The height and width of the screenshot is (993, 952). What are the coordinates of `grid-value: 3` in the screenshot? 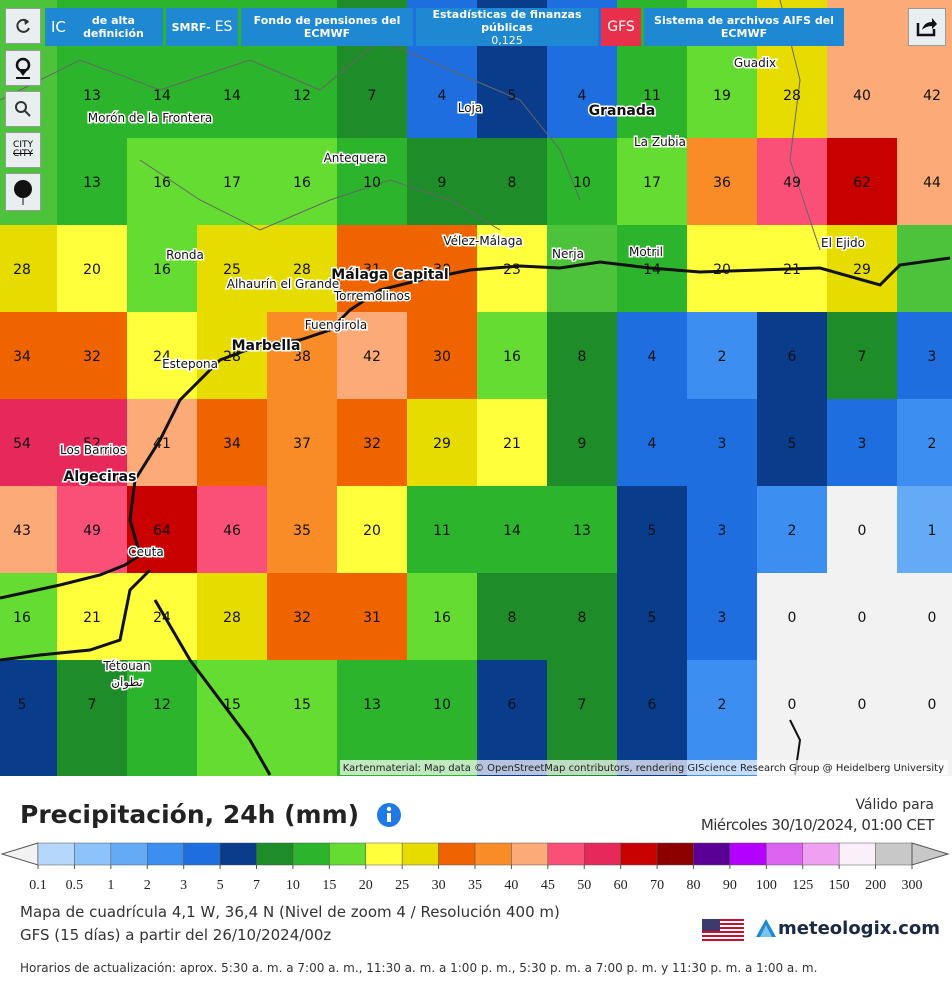 It's located at (722, 444).